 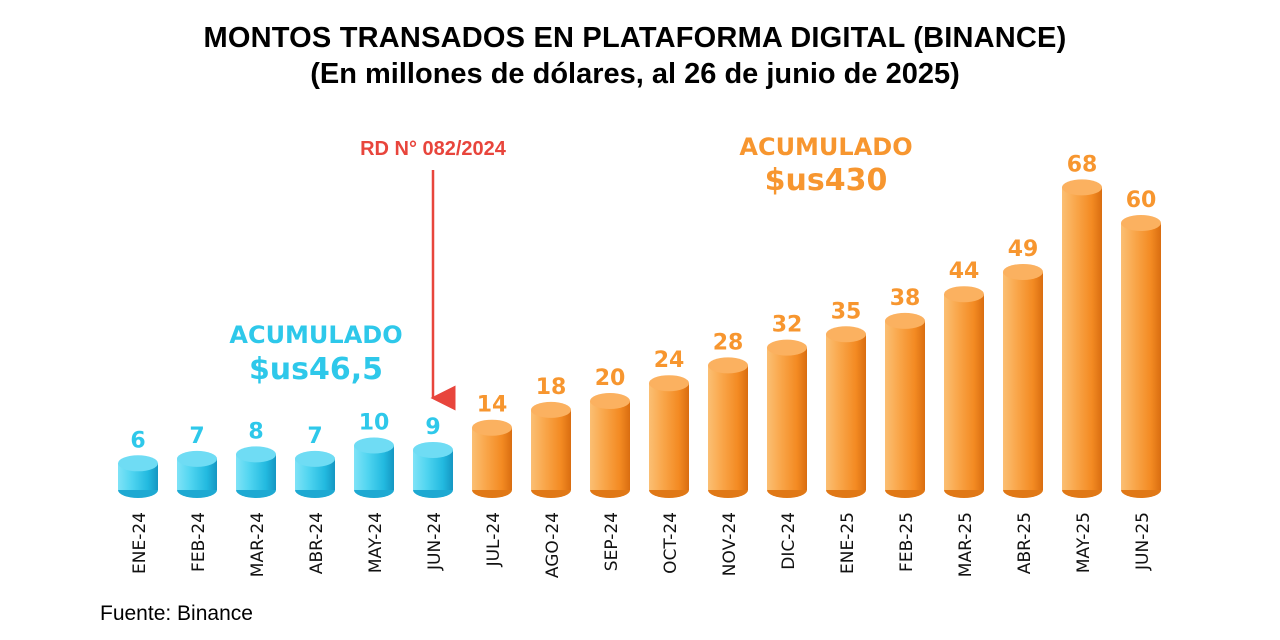 What do you see at coordinates (966, 544) in the screenshot?
I see `x-tick-label: MAR-25` at bounding box center [966, 544].